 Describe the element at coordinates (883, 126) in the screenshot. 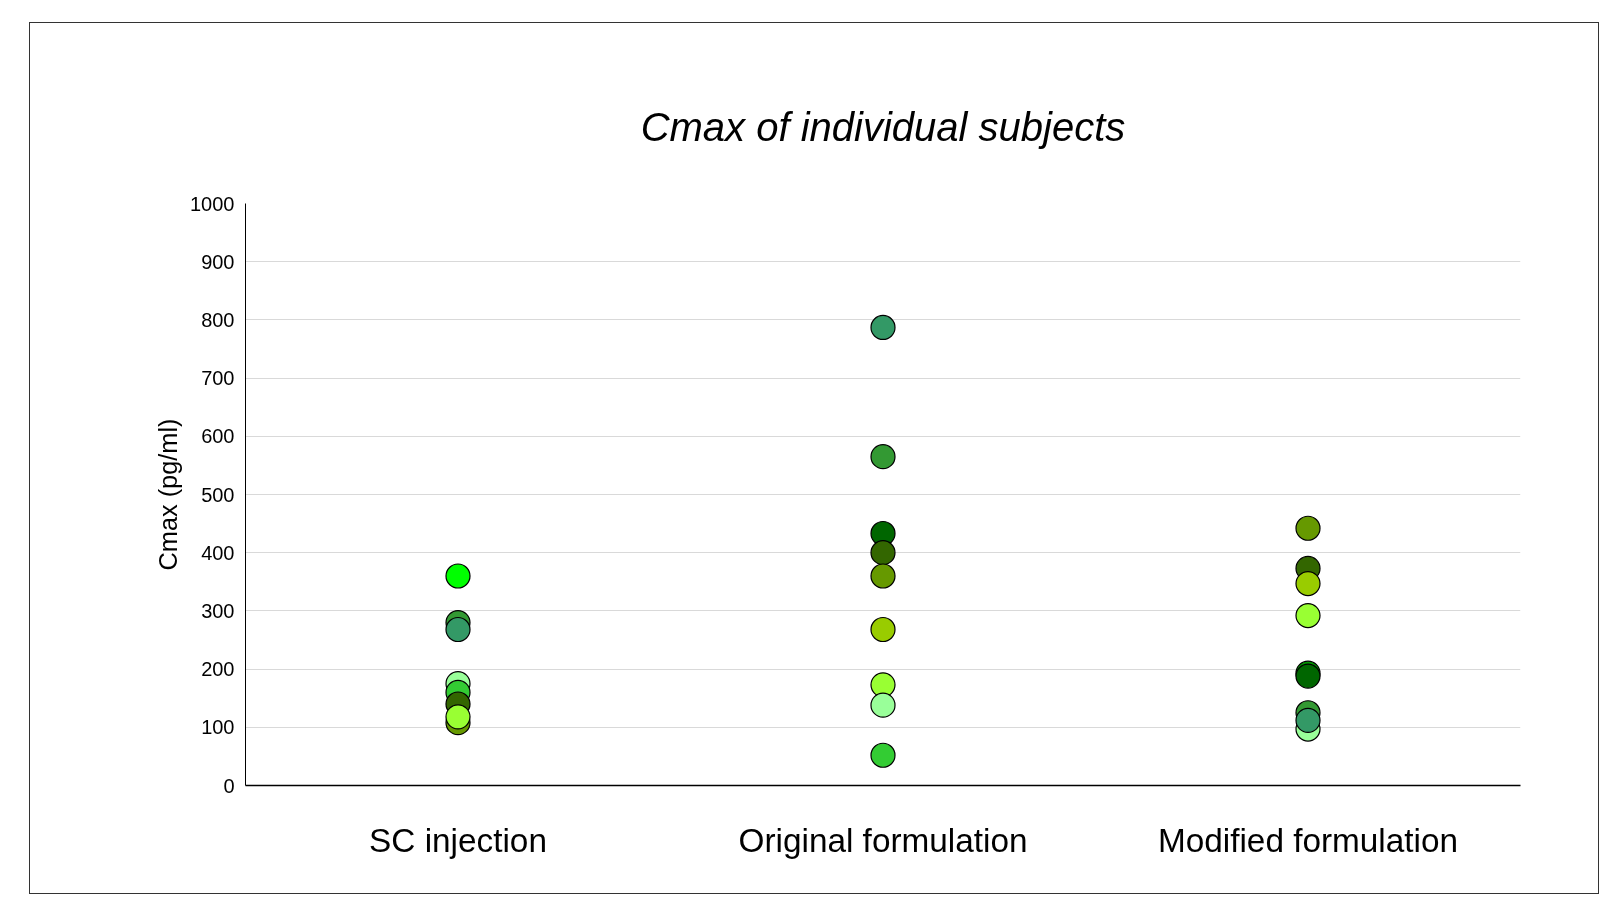

I see `chart-title: Cmax of individual subjects` at that location.